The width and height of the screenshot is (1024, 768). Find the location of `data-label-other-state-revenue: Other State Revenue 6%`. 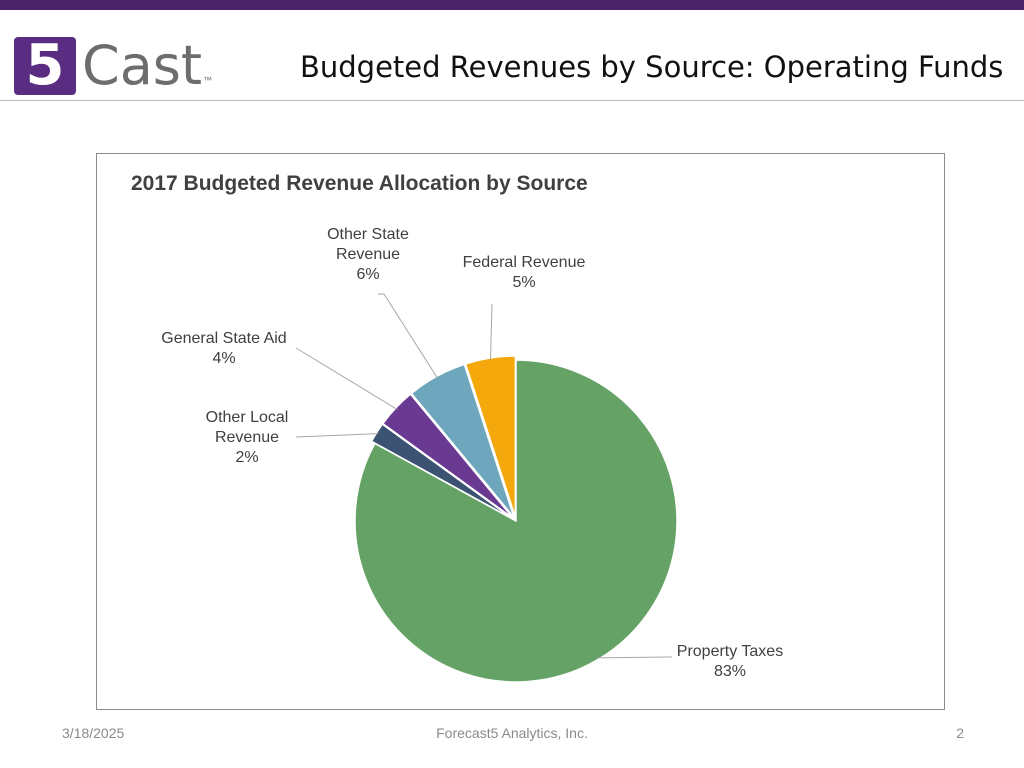

data-label-other-state-revenue: Other State Revenue 6% is located at coordinates (368, 254).